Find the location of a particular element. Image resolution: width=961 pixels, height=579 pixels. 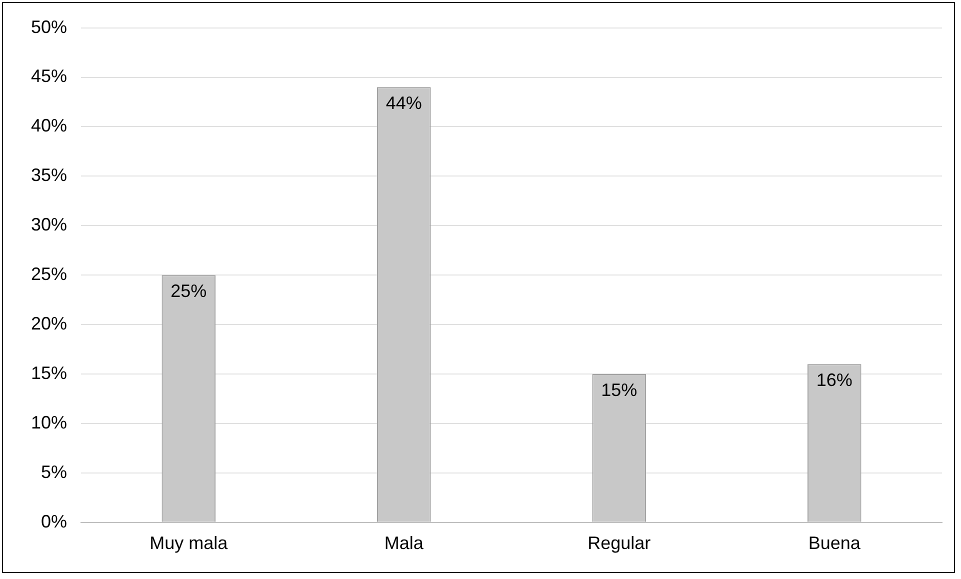

x-tick-label: Buena is located at coordinates (835, 543).